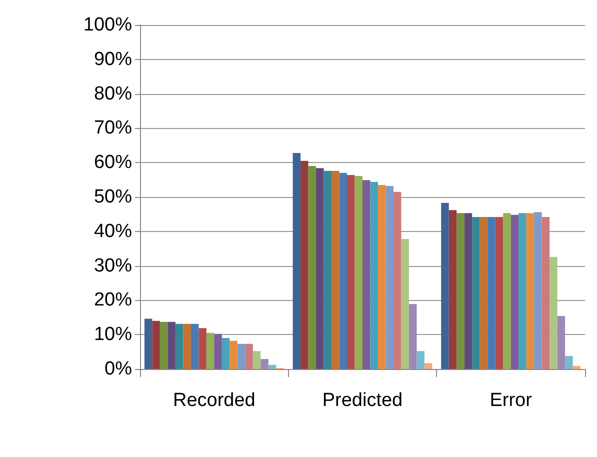 The width and height of the screenshot is (597, 457). I want to click on x-tick-label: Predicted, so click(362, 400).